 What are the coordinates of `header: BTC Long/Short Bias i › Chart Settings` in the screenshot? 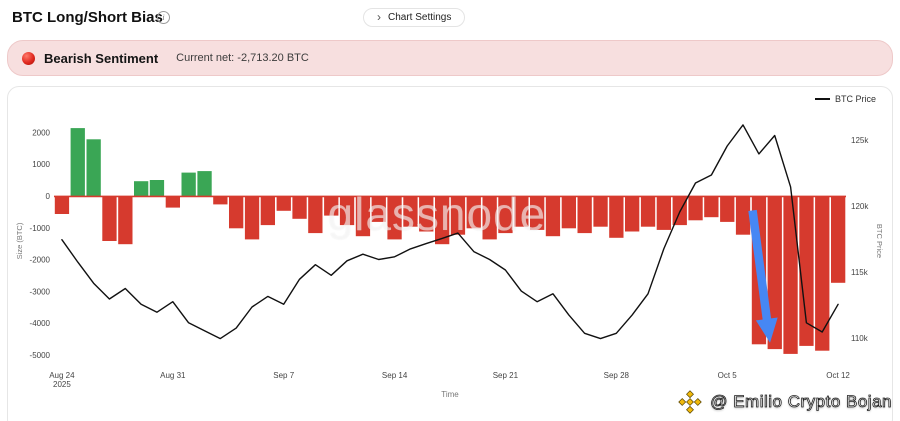 It's located at (450, 17).